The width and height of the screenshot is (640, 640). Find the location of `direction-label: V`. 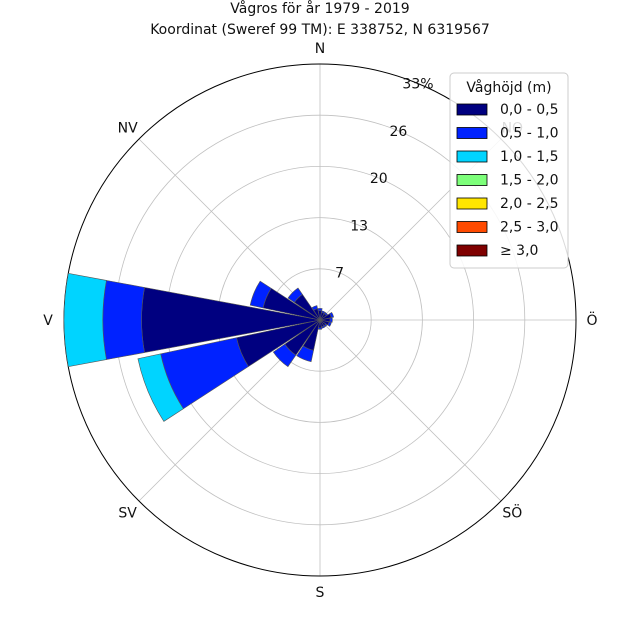

direction-label: V is located at coordinates (48, 321).